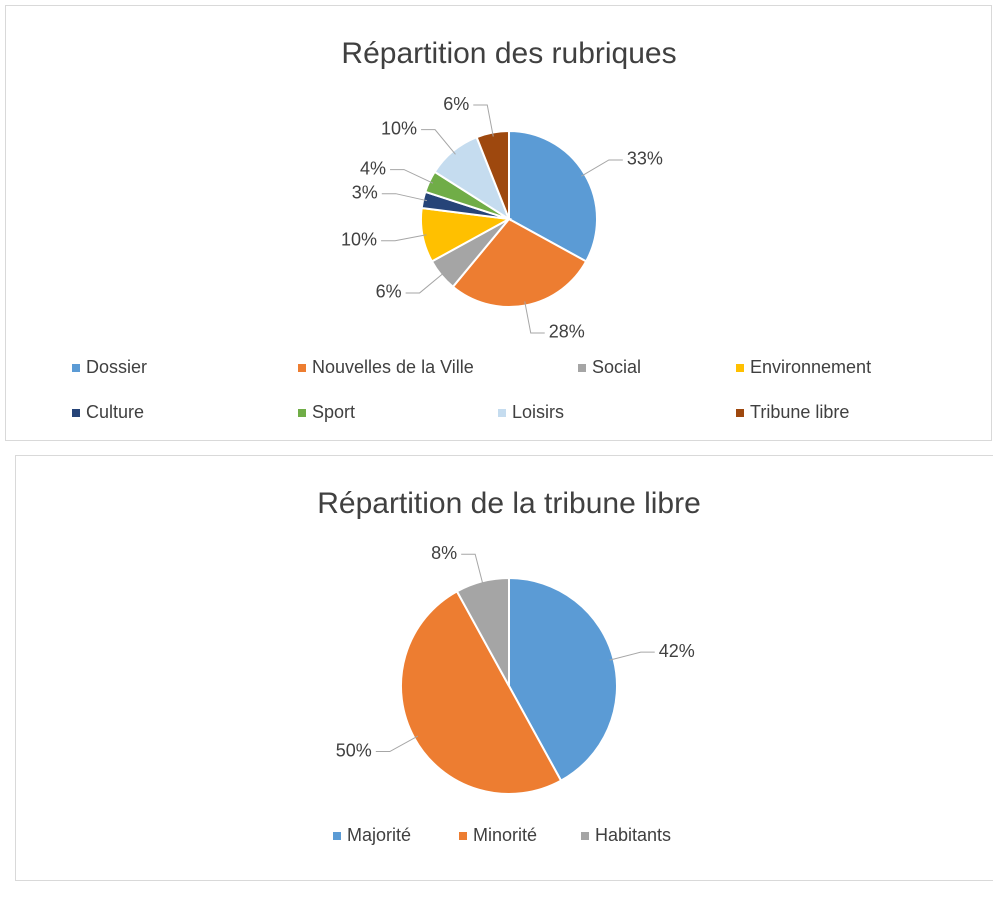  Describe the element at coordinates (373, 168) in the screenshot. I see `data-label: 4%` at that location.